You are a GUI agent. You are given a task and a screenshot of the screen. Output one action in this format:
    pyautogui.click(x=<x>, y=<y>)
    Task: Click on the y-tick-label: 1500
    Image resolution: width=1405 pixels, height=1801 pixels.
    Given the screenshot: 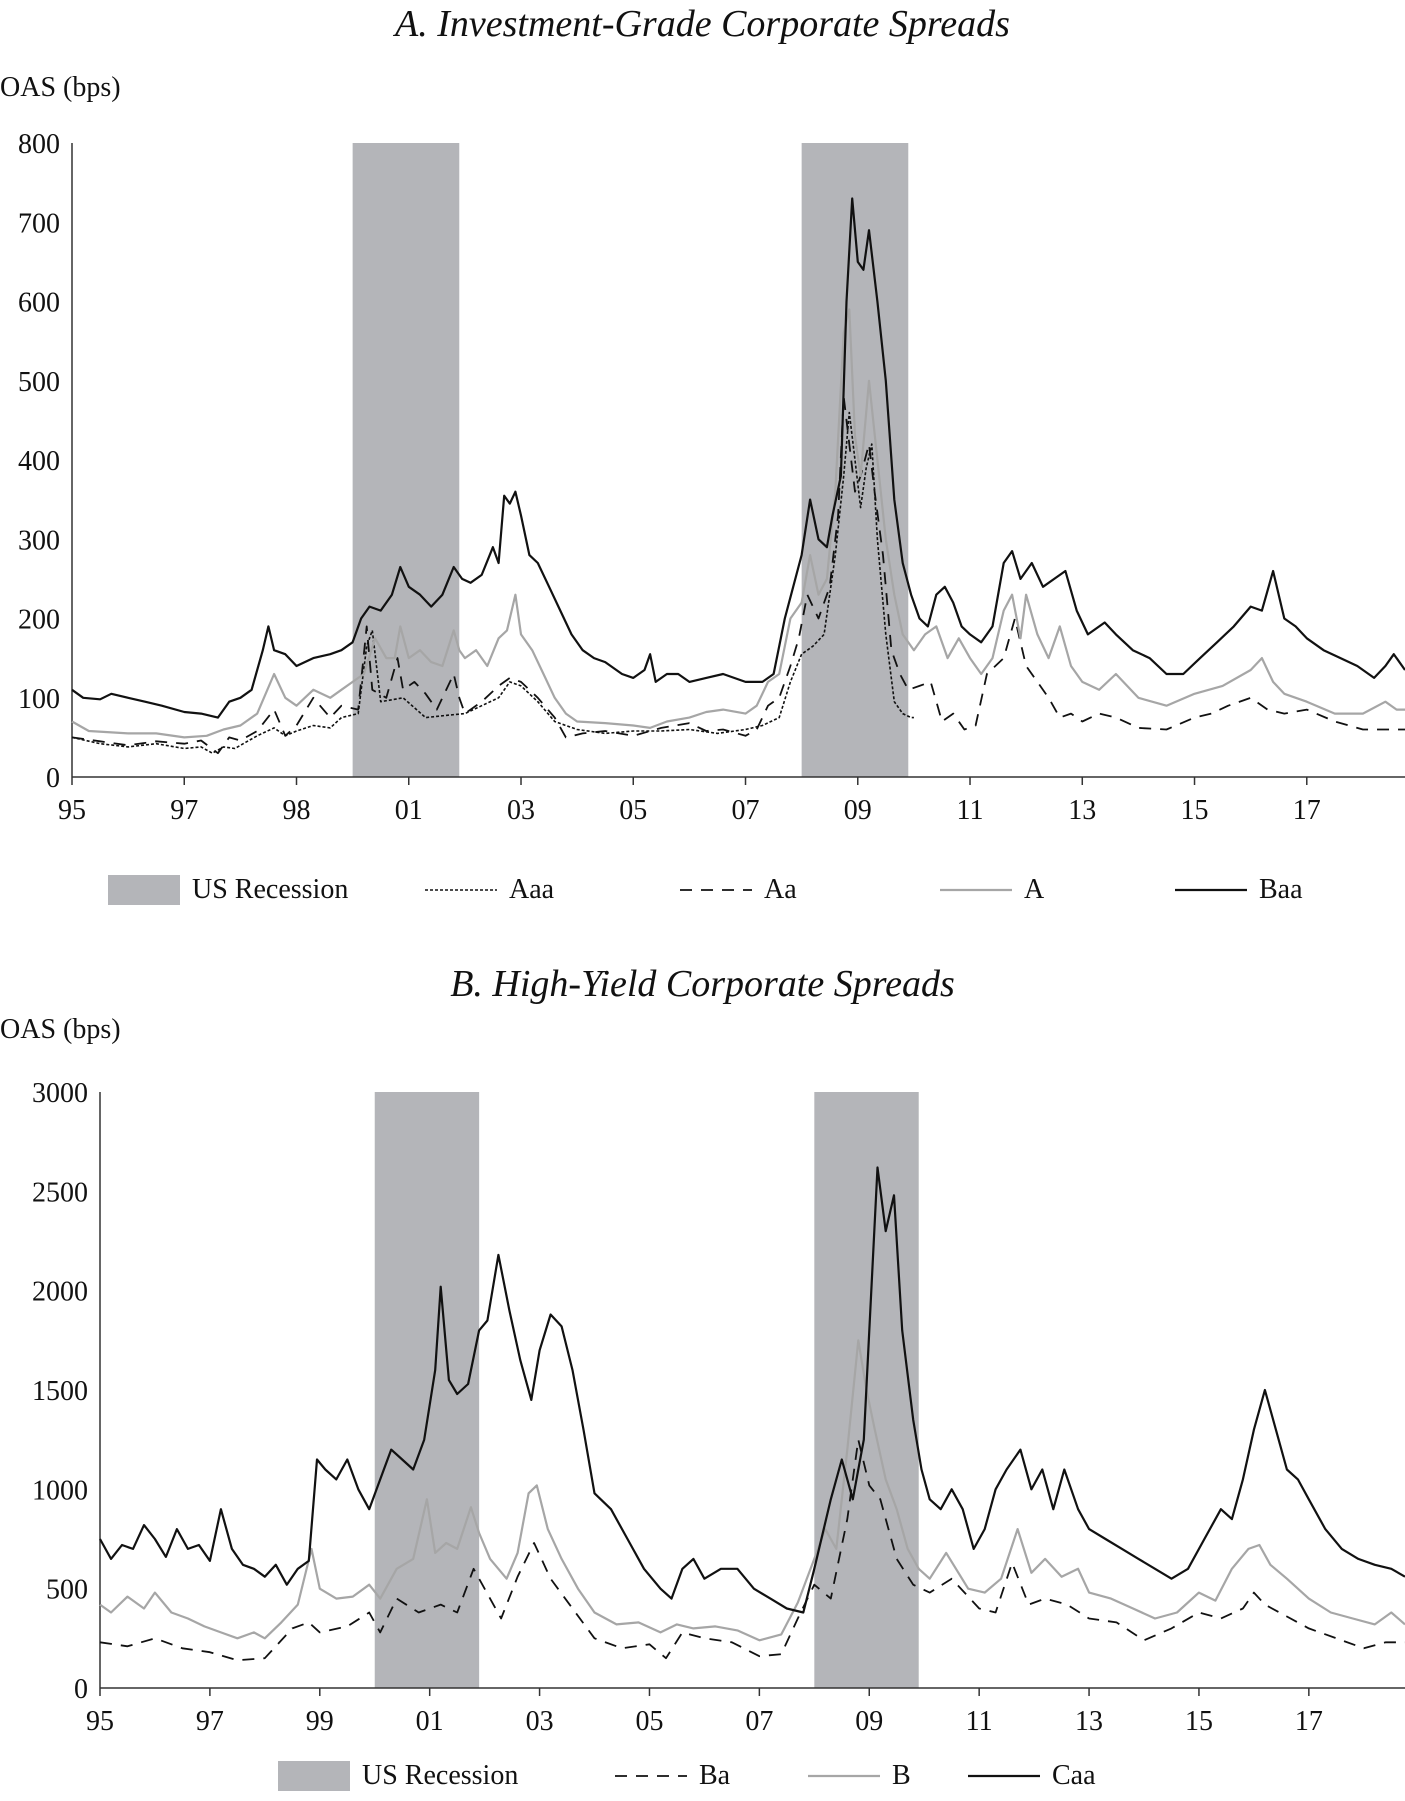 What is the action you would take?
    pyautogui.click(x=60, y=1391)
    